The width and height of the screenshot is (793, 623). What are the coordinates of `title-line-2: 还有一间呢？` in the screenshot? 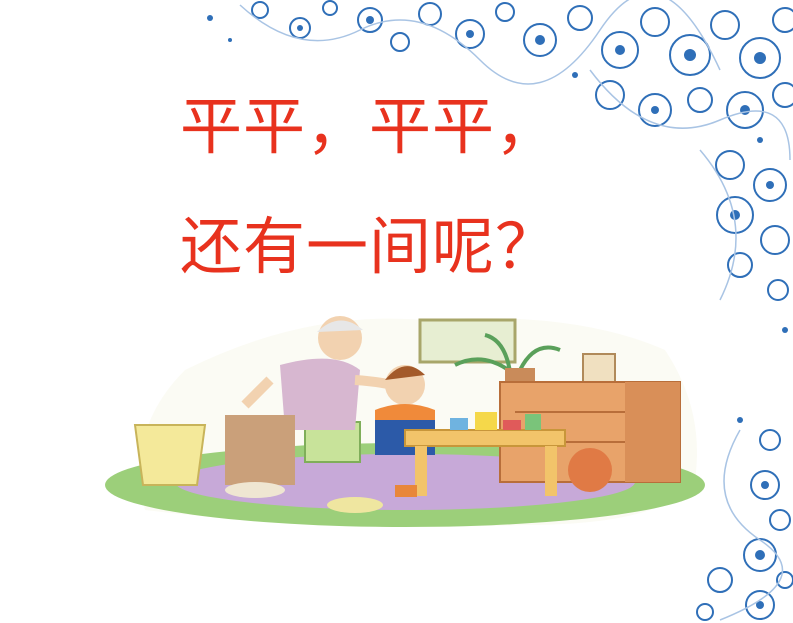 It's located at (369, 246).